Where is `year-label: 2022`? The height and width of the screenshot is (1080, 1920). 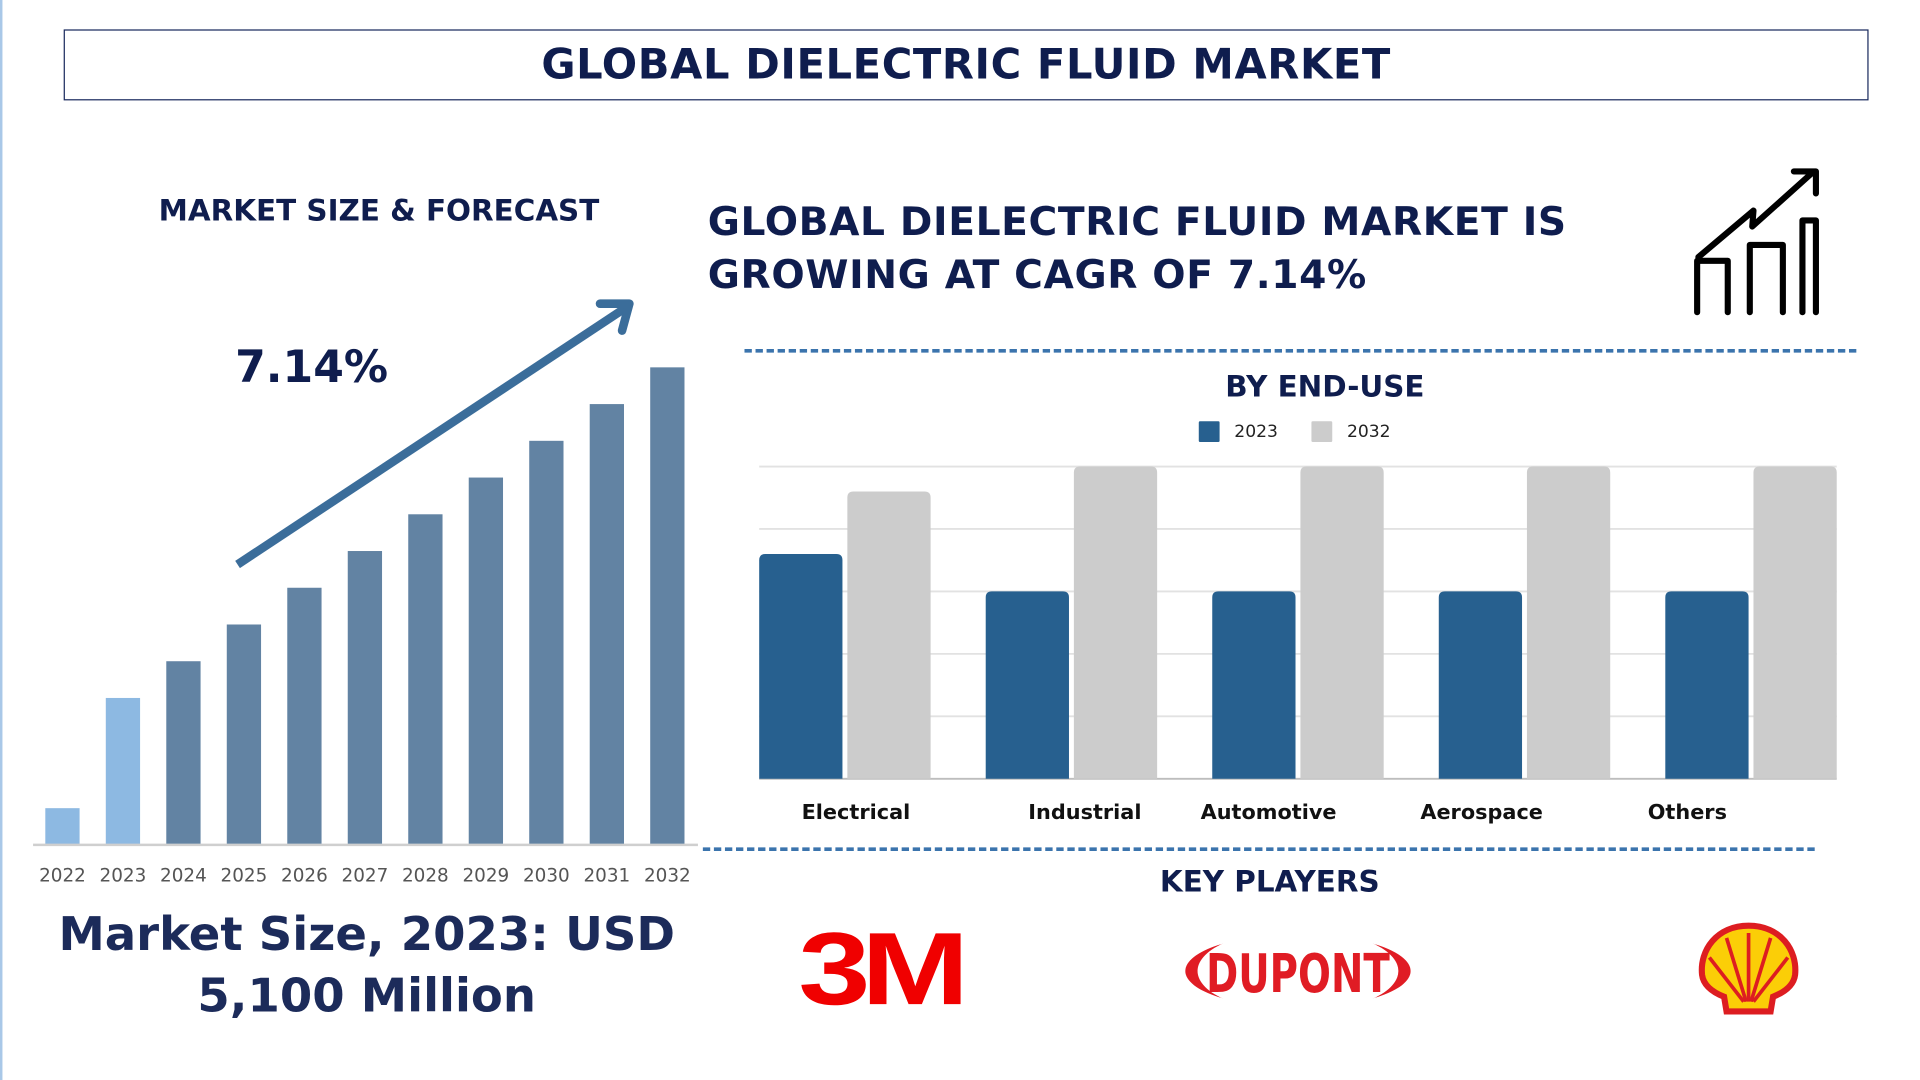
year-label: 2022 is located at coordinates (62, 875).